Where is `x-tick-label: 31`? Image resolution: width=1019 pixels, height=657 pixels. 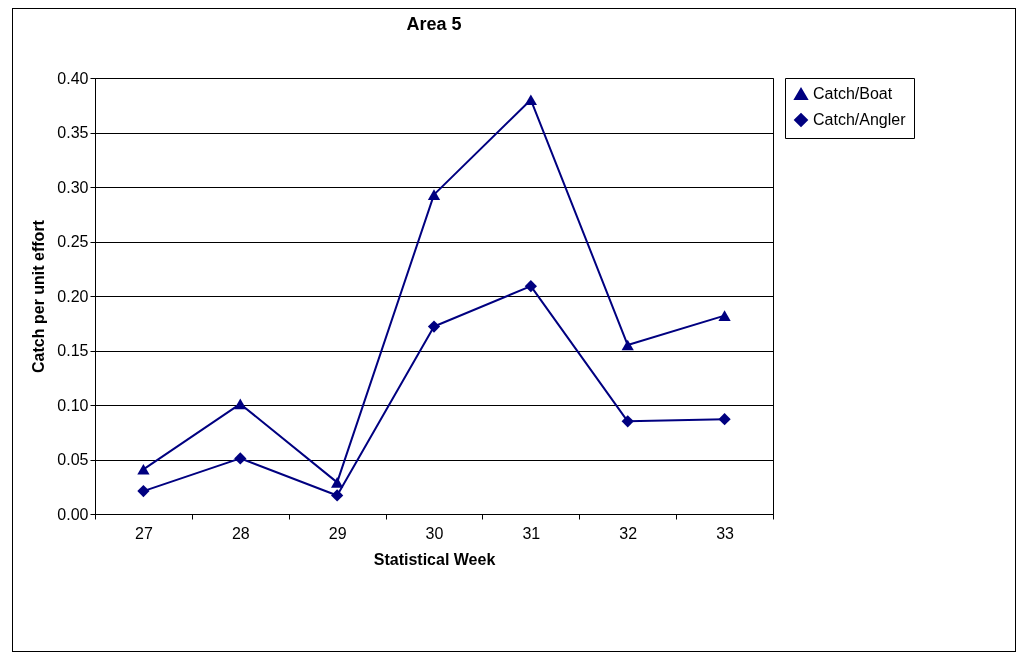
x-tick-label: 31 is located at coordinates (531, 533).